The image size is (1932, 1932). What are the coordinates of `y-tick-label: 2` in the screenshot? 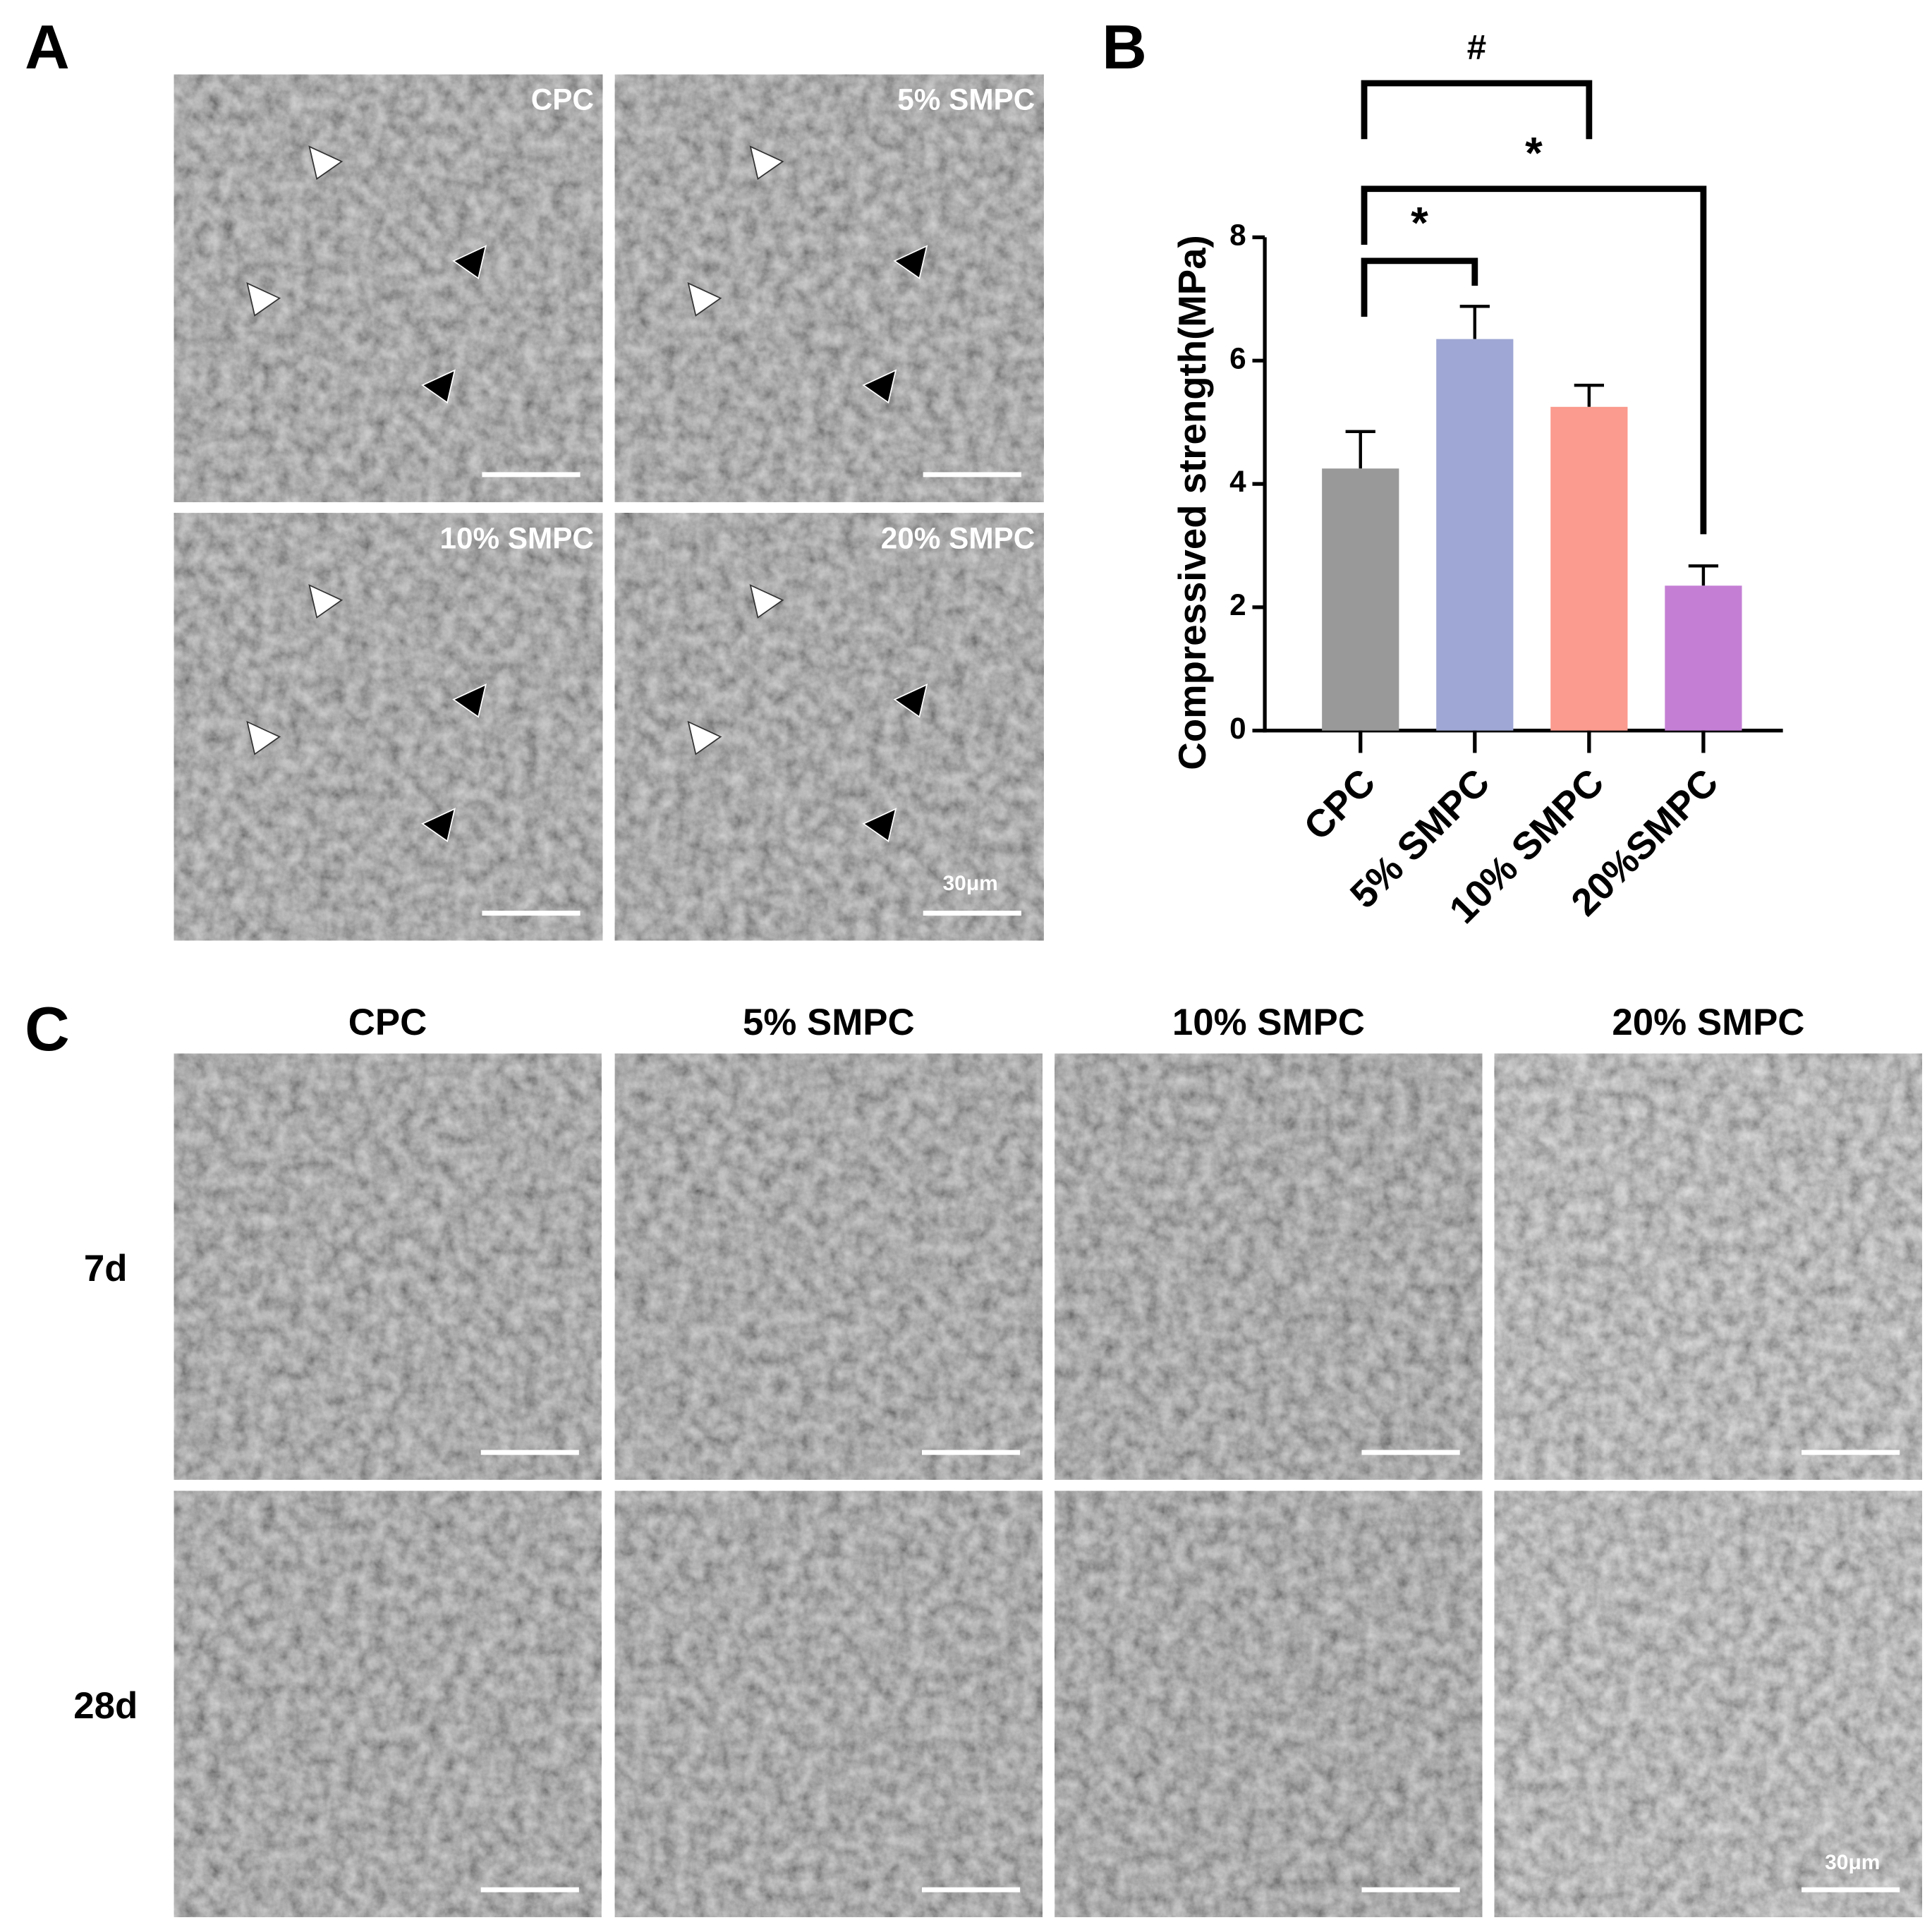 It's located at (1237, 604).